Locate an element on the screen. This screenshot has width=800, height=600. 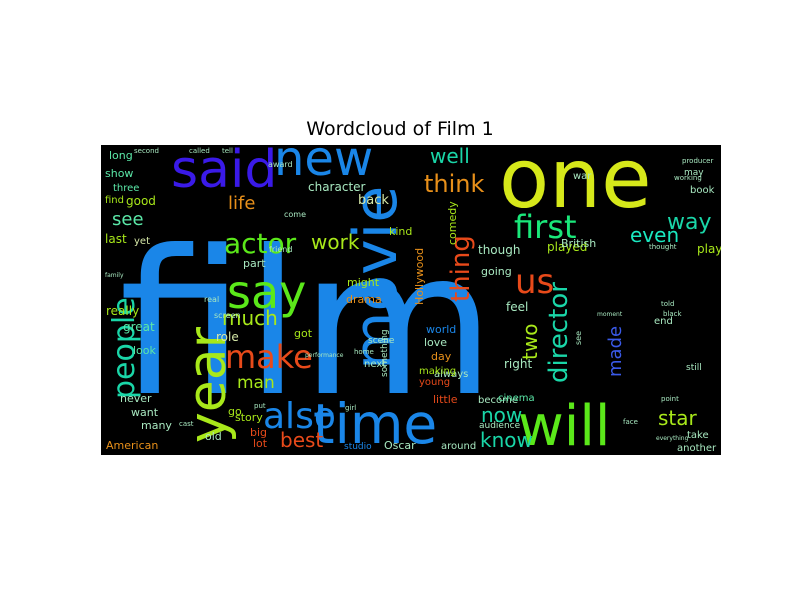
word-love: love is located at coordinates (435, 342).